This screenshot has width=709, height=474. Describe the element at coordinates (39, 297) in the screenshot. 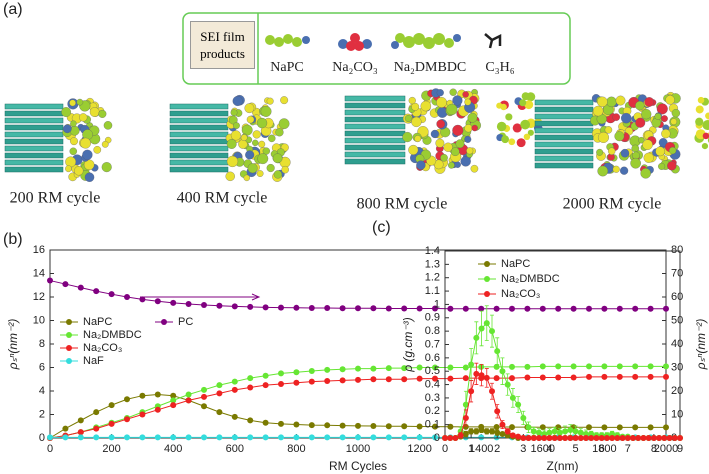

I see `y-tick-label: 12` at that location.